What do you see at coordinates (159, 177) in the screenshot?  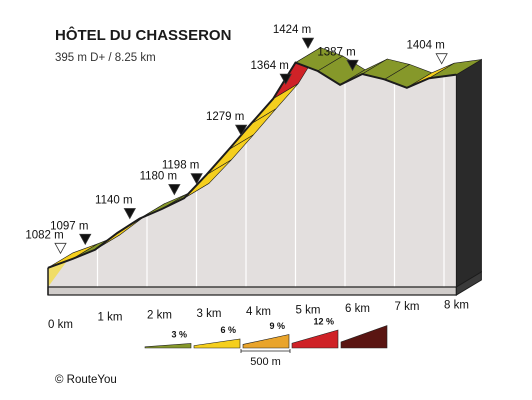 I see `elevation-label: 1180 m` at bounding box center [159, 177].